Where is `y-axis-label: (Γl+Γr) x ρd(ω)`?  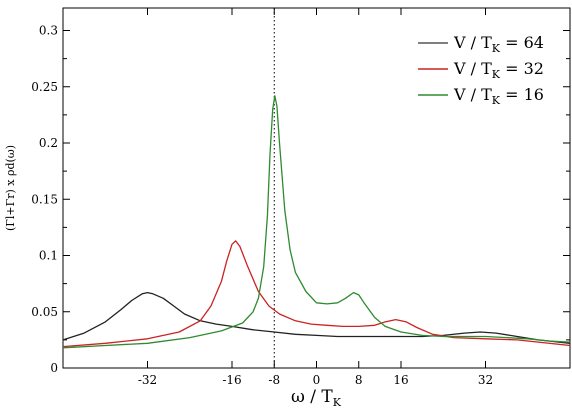 y-axis-label: (Γl+Γr) x ρd(ω) is located at coordinates (10, 188).